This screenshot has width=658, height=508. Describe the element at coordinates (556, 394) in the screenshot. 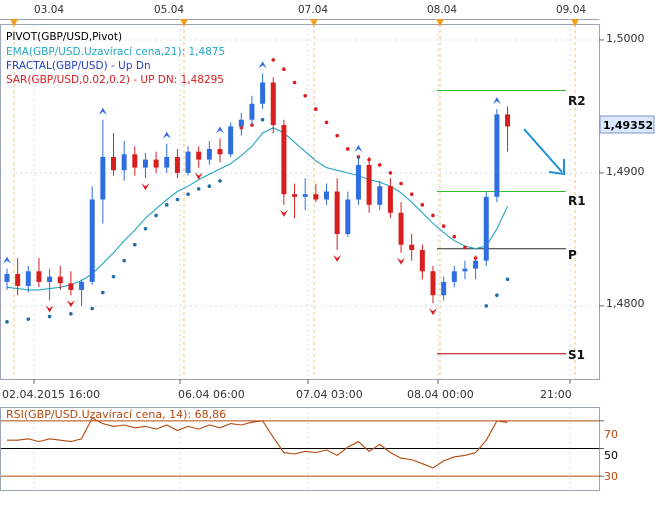

I see `bottom-date-4: 21:00` at that location.